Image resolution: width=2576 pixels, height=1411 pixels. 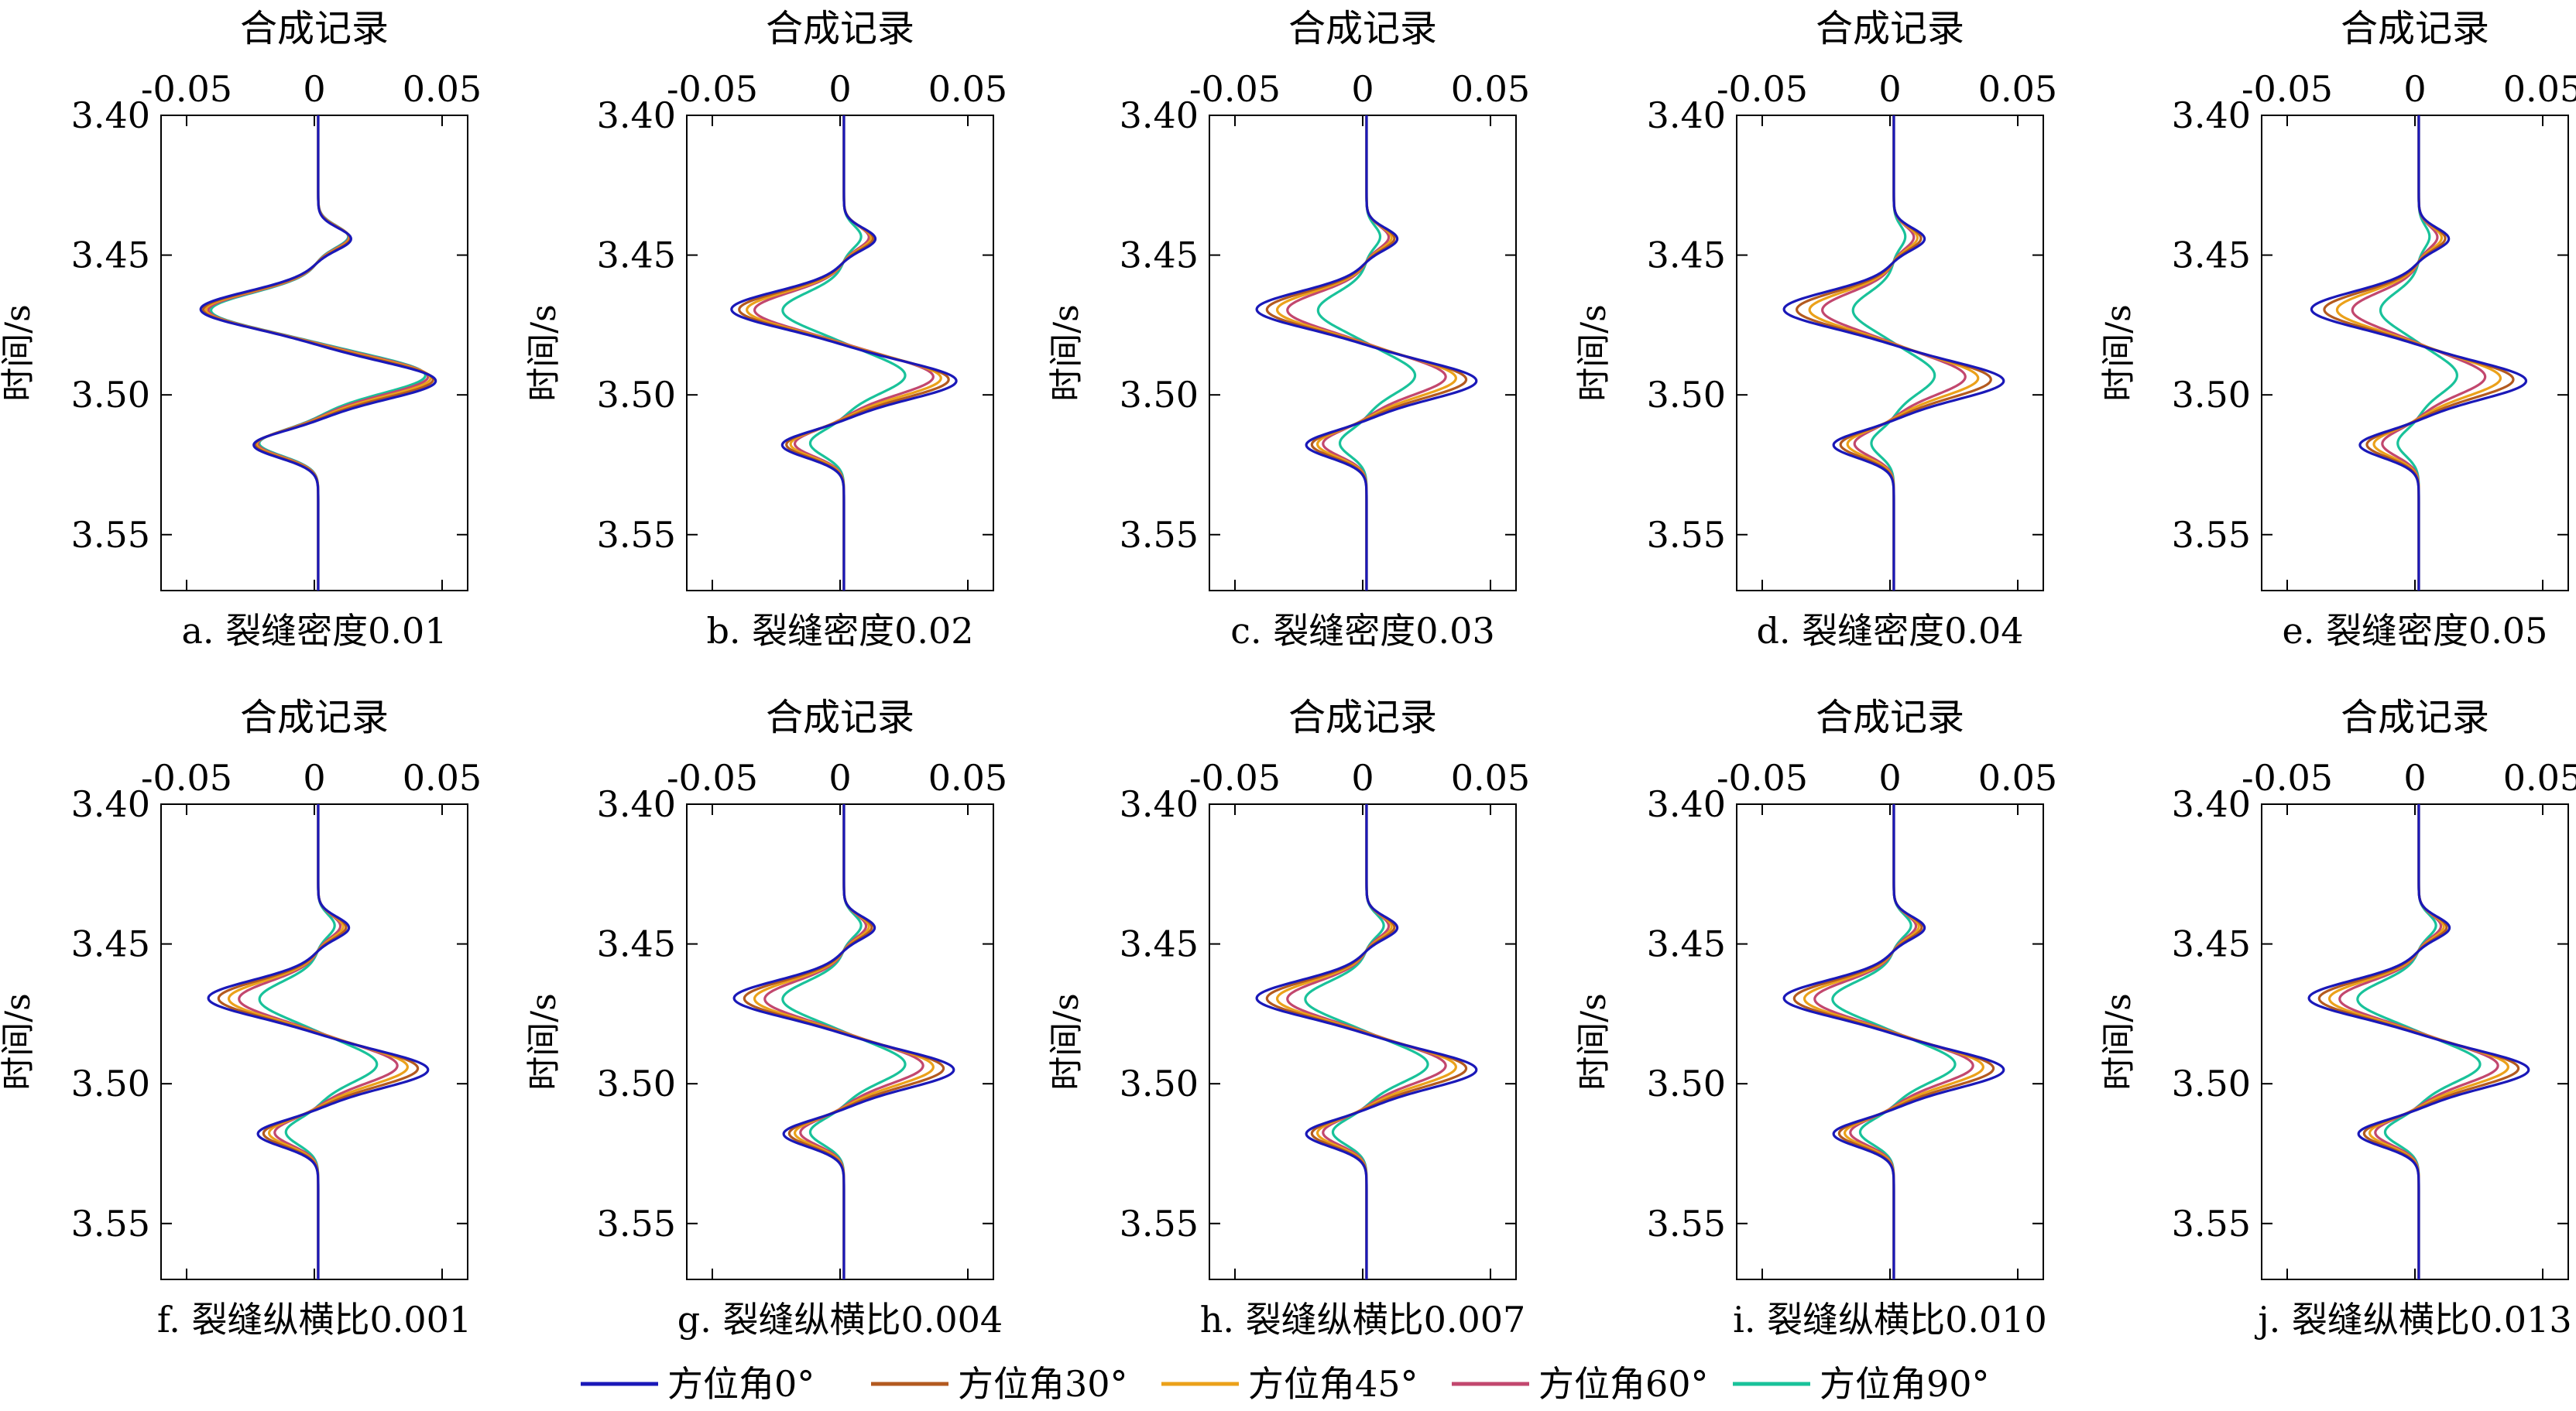 I want to click on legend: 方位角0° 方位角30° 方位角45° 方位角60° 方位角90°, so click(x=1285, y=1384).